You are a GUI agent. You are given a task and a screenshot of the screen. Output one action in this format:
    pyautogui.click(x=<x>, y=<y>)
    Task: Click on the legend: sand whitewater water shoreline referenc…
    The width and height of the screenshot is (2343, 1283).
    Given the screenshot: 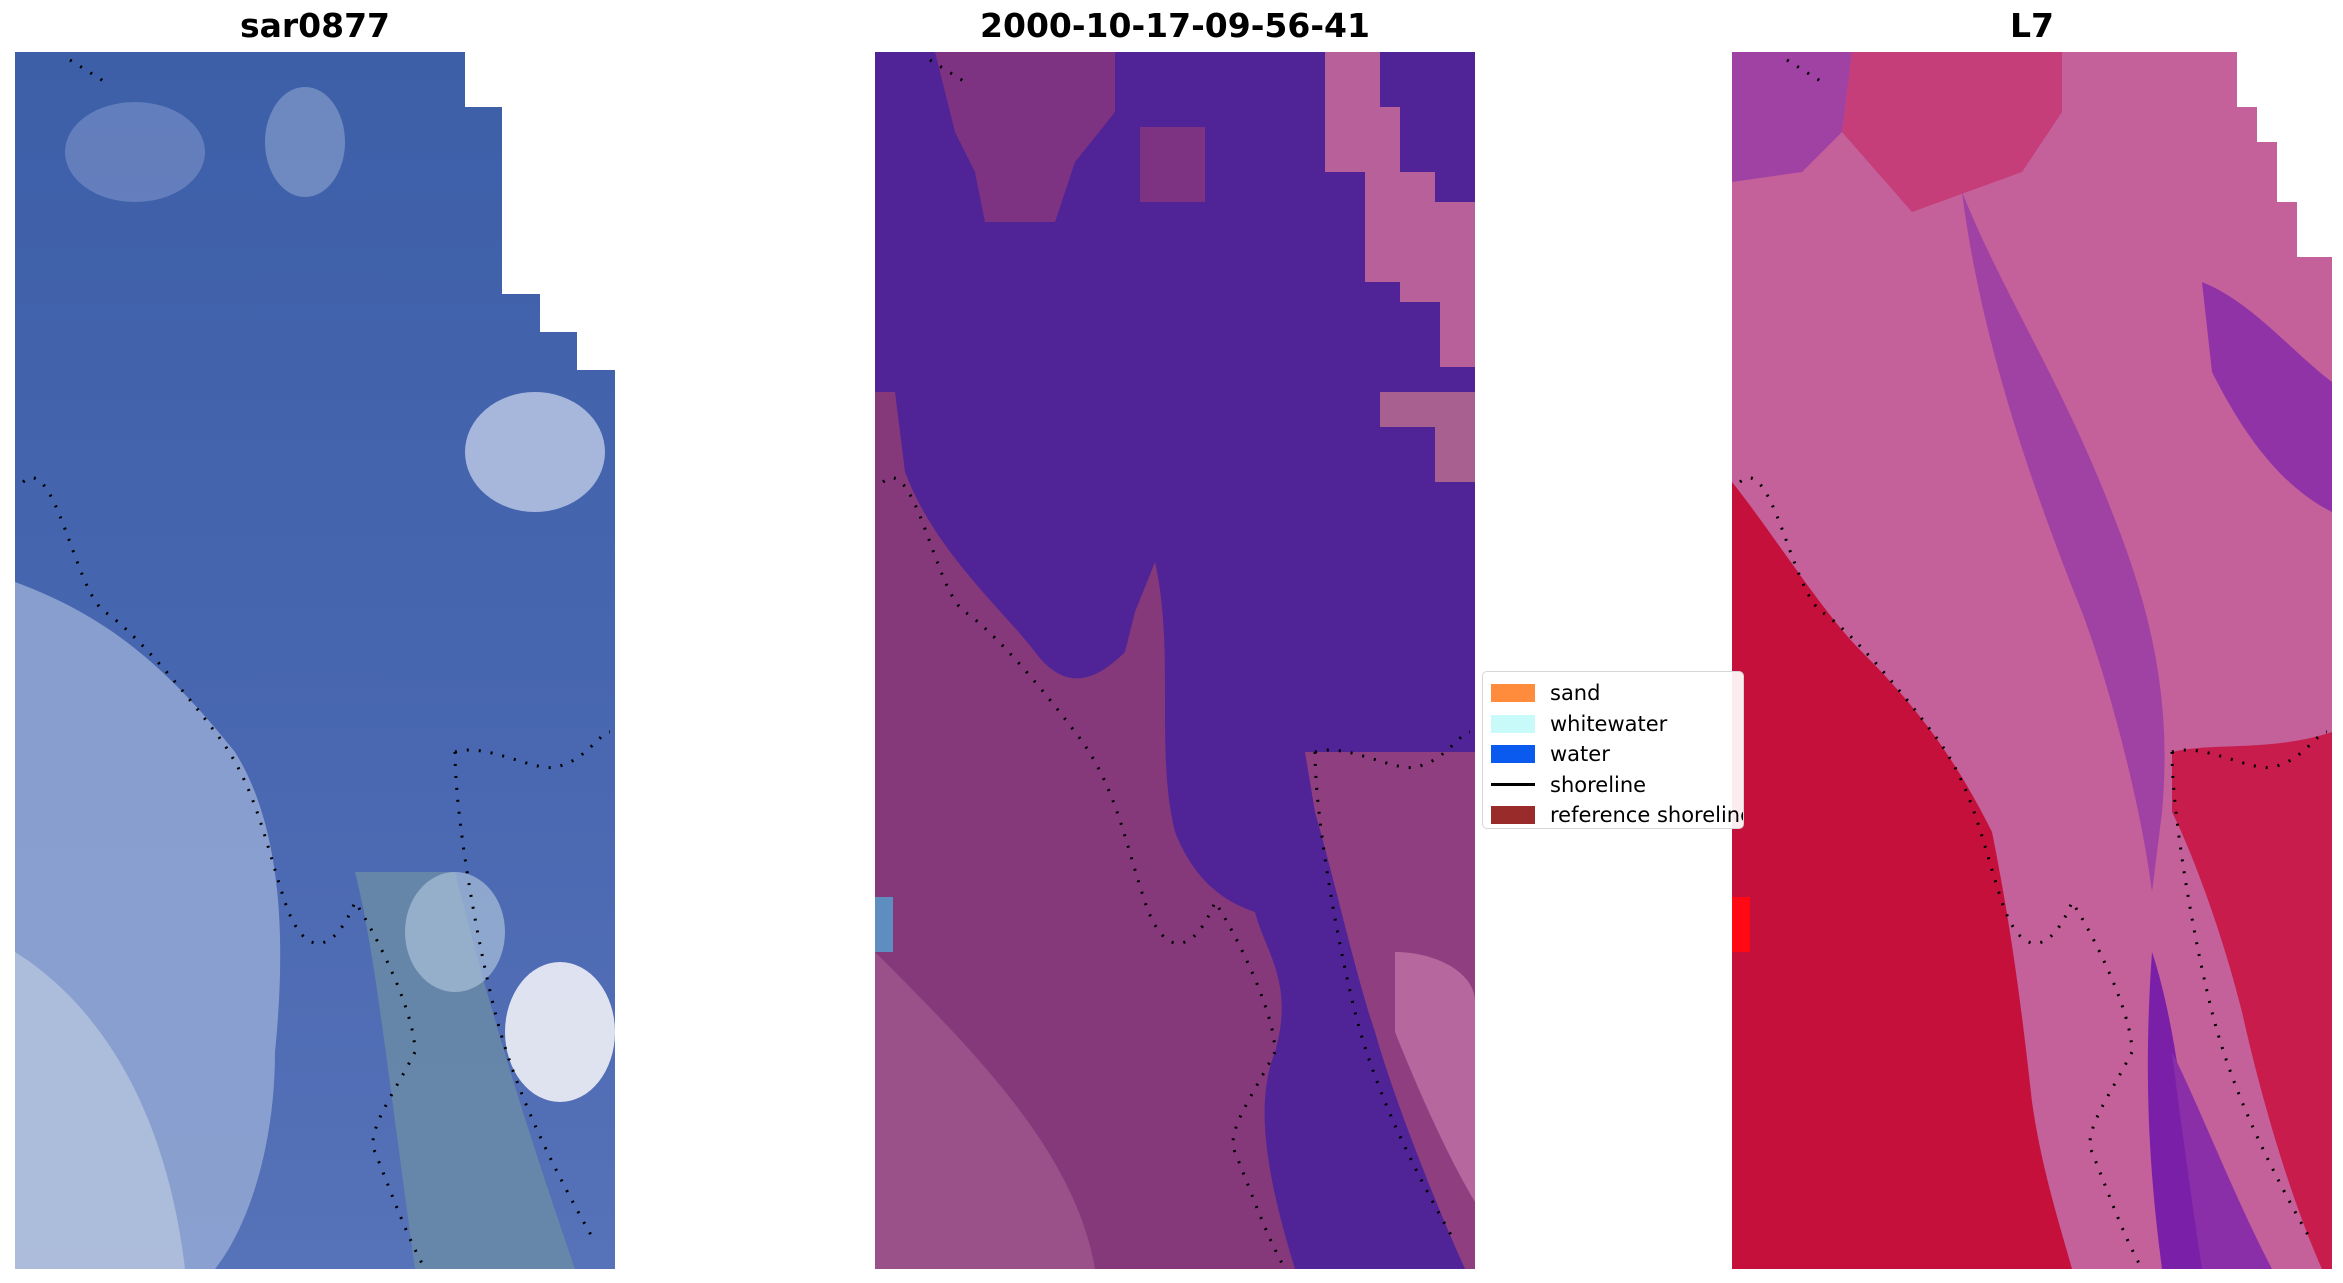 What is the action you would take?
    pyautogui.click(x=1613, y=750)
    